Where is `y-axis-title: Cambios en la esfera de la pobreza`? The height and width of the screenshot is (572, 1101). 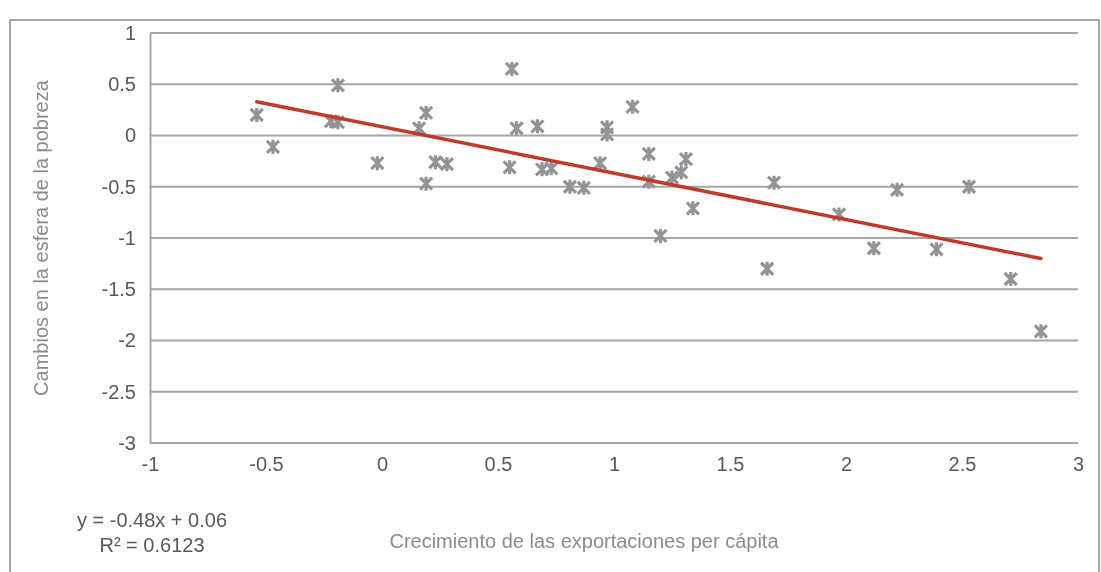 y-axis-title: Cambios en la esfera de la pobreza is located at coordinates (41, 237).